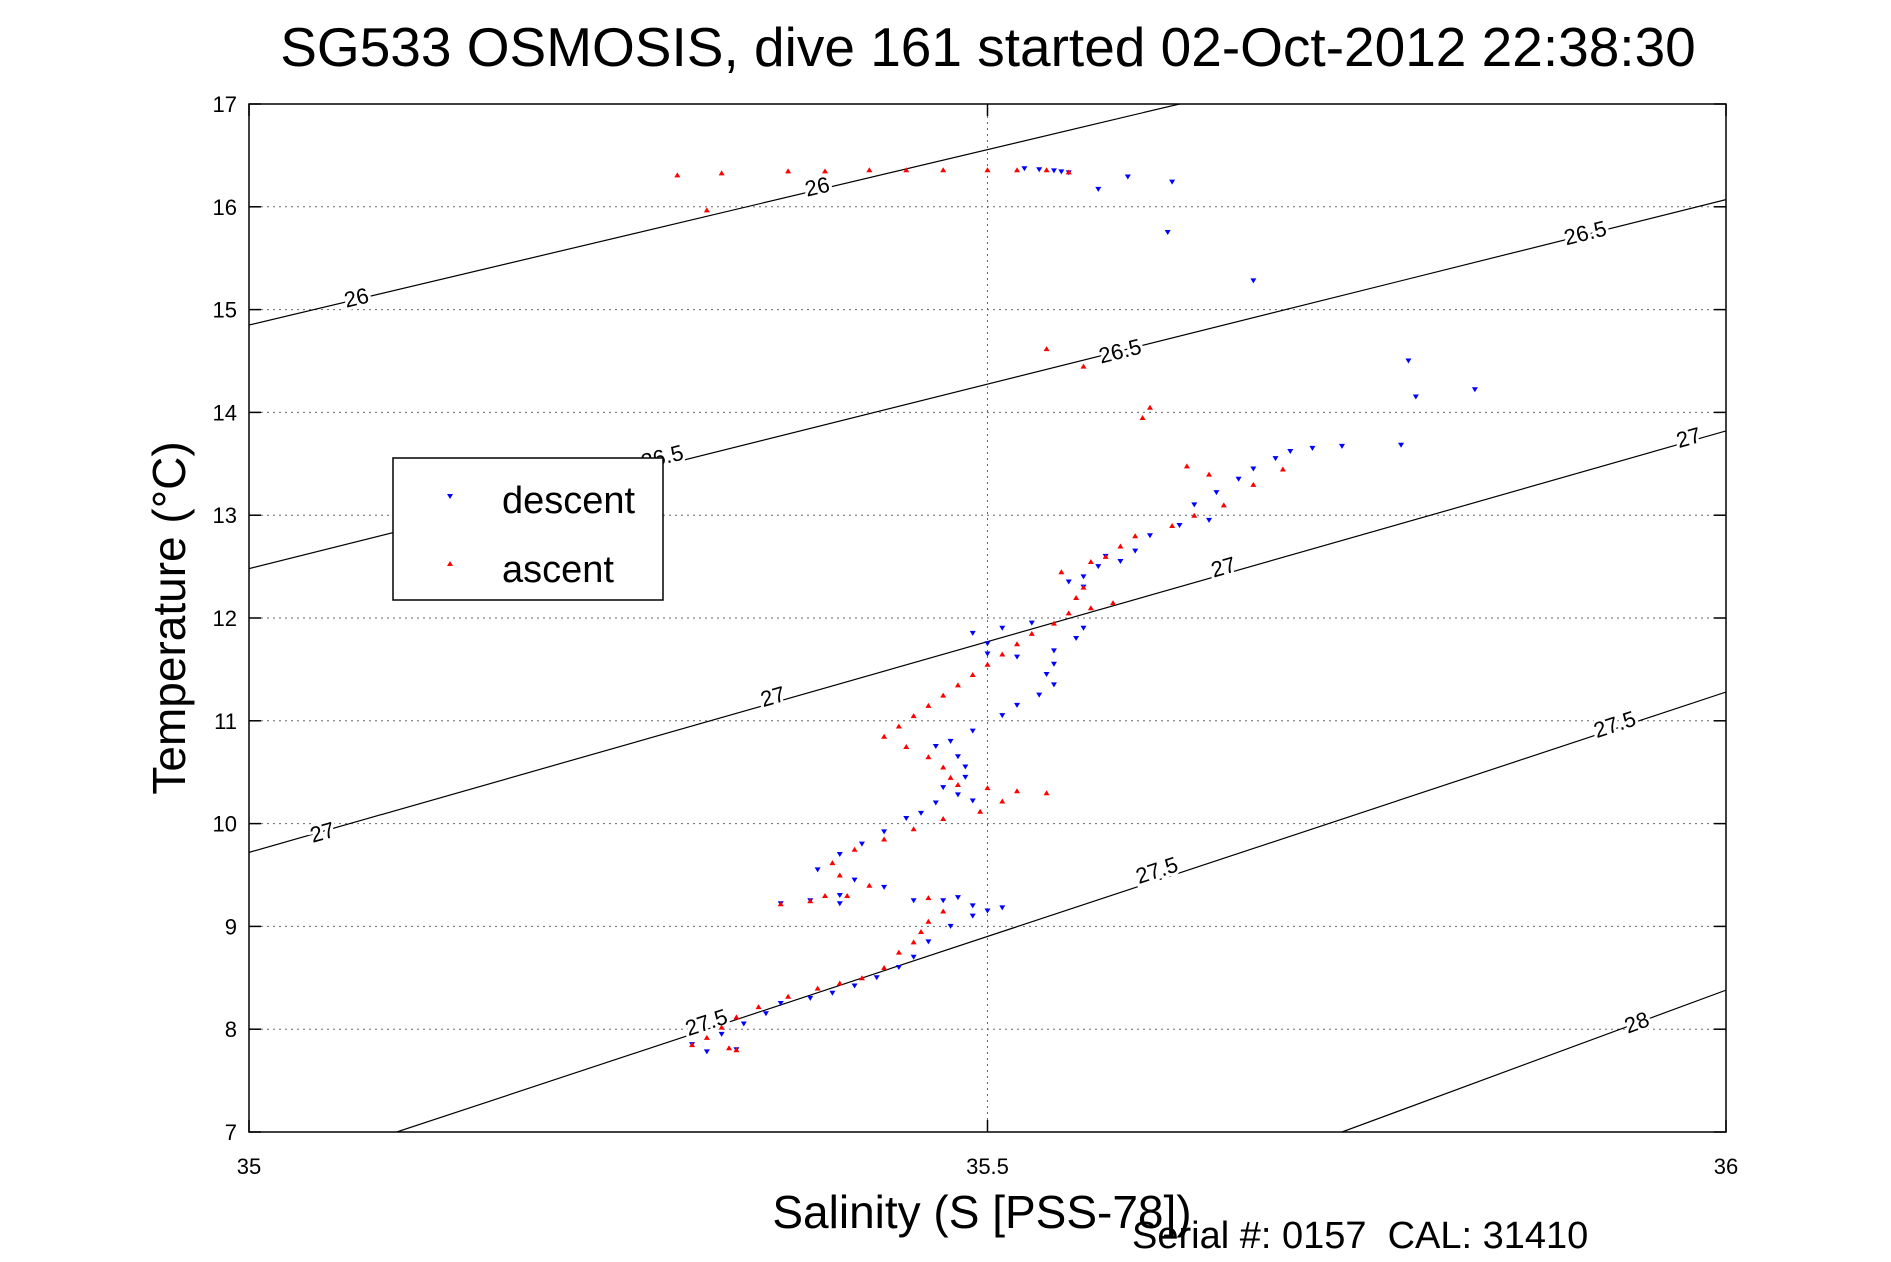 The width and height of the screenshot is (1891, 1262). Describe the element at coordinates (528, 529) in the screenshot. I see `legend-box` at that location.